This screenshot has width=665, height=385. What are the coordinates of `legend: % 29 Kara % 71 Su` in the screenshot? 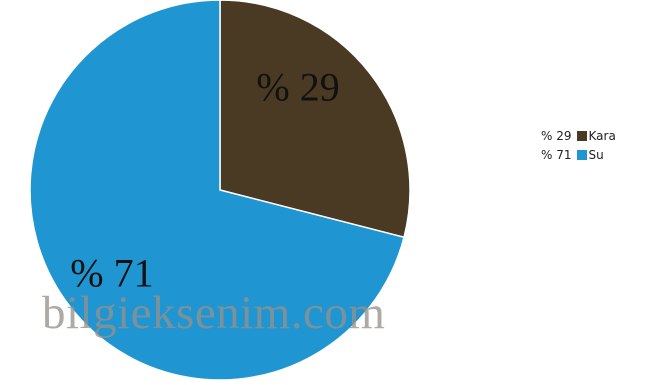 It's located at (578, 145).